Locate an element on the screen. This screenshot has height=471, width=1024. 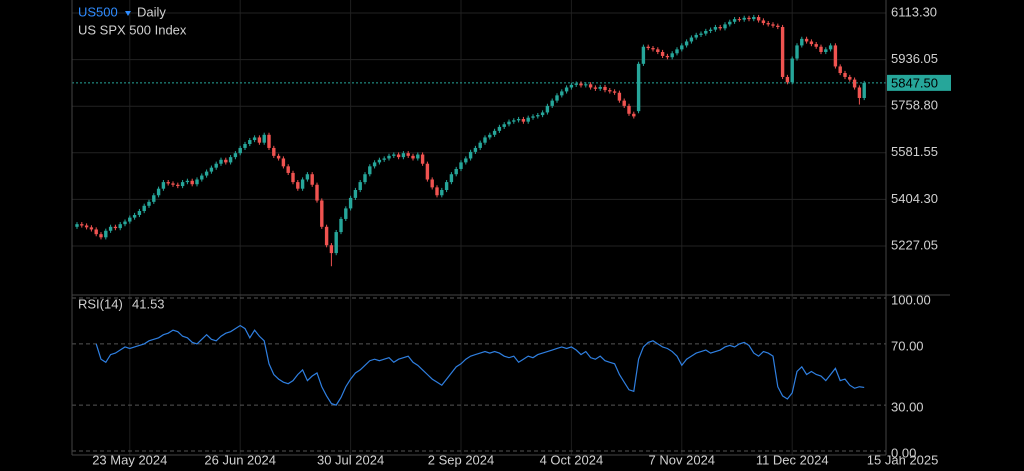
x-tick-label: 2 Sep 2024 is located at coordinates (461, 459).